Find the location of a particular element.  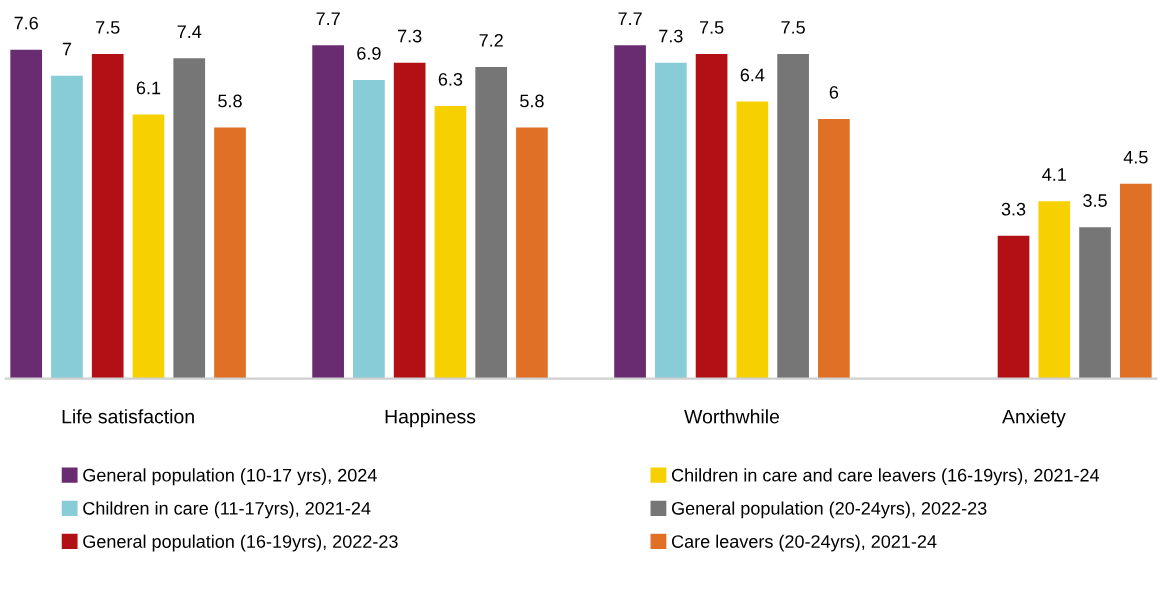

data-label: 7.4 is located at coordinates (189, 31).